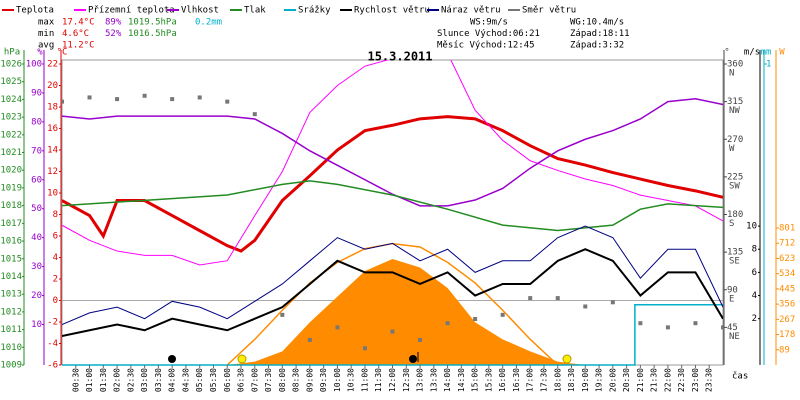  I want to click on y-tick-label: 1015, so click(11, 259).